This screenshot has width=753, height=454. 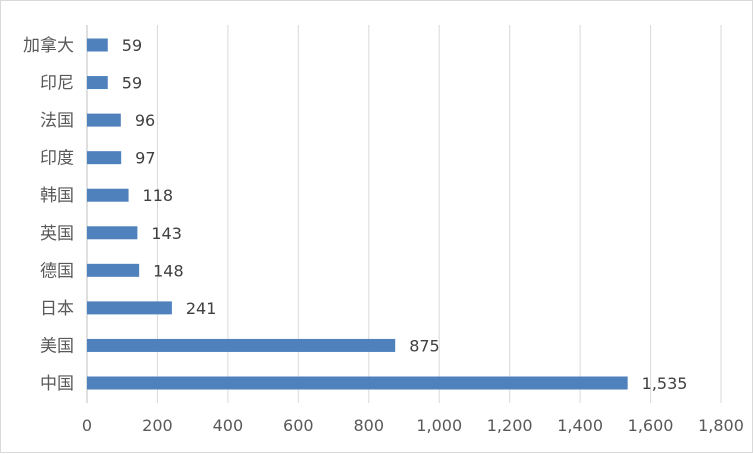 I want to click on data-label: 97, so click(x=145, y=158).